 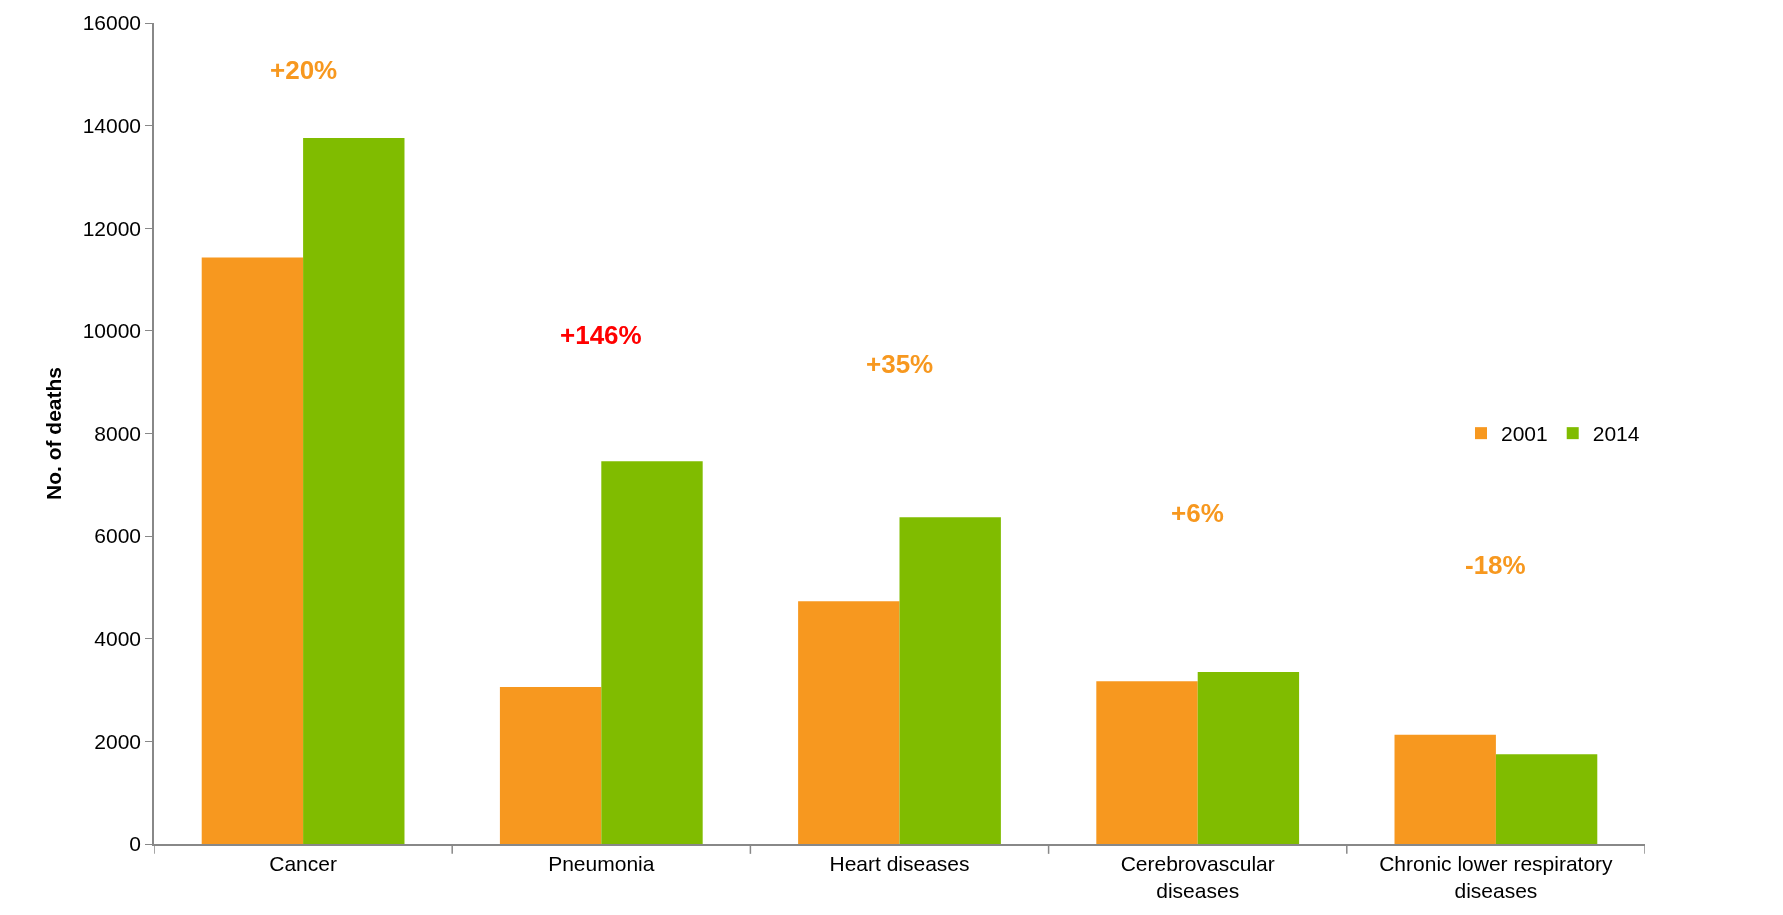 What do you see at coordinates (1197, 877) in the screenshot?
I see `x-tick-label: Cerebrovascular diseases` at bounding box center [1197, 877].